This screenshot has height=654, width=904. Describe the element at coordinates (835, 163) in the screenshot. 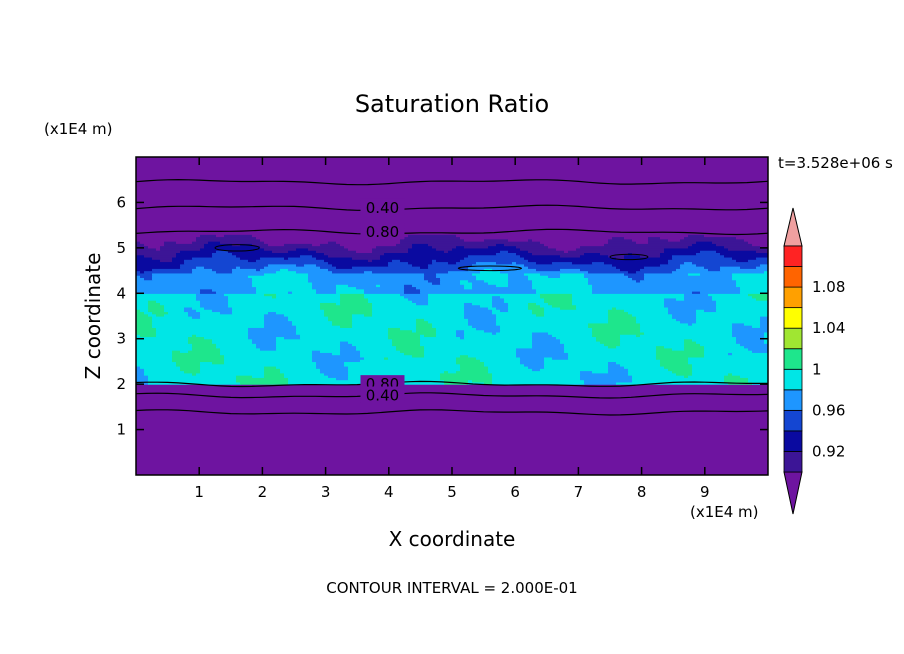

I see `time-label: t=3.528e+06 s` at that location.